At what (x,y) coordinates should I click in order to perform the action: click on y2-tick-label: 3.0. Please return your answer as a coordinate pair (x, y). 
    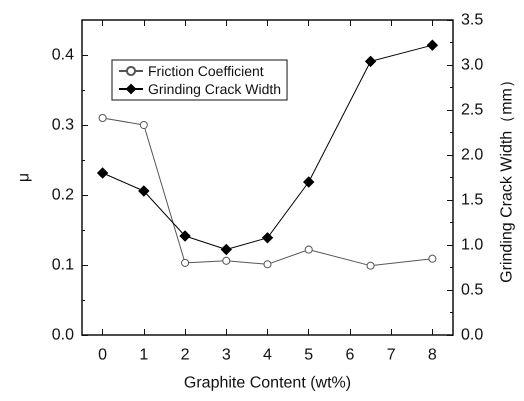
    Looking at the image, I should click on (472, 65).